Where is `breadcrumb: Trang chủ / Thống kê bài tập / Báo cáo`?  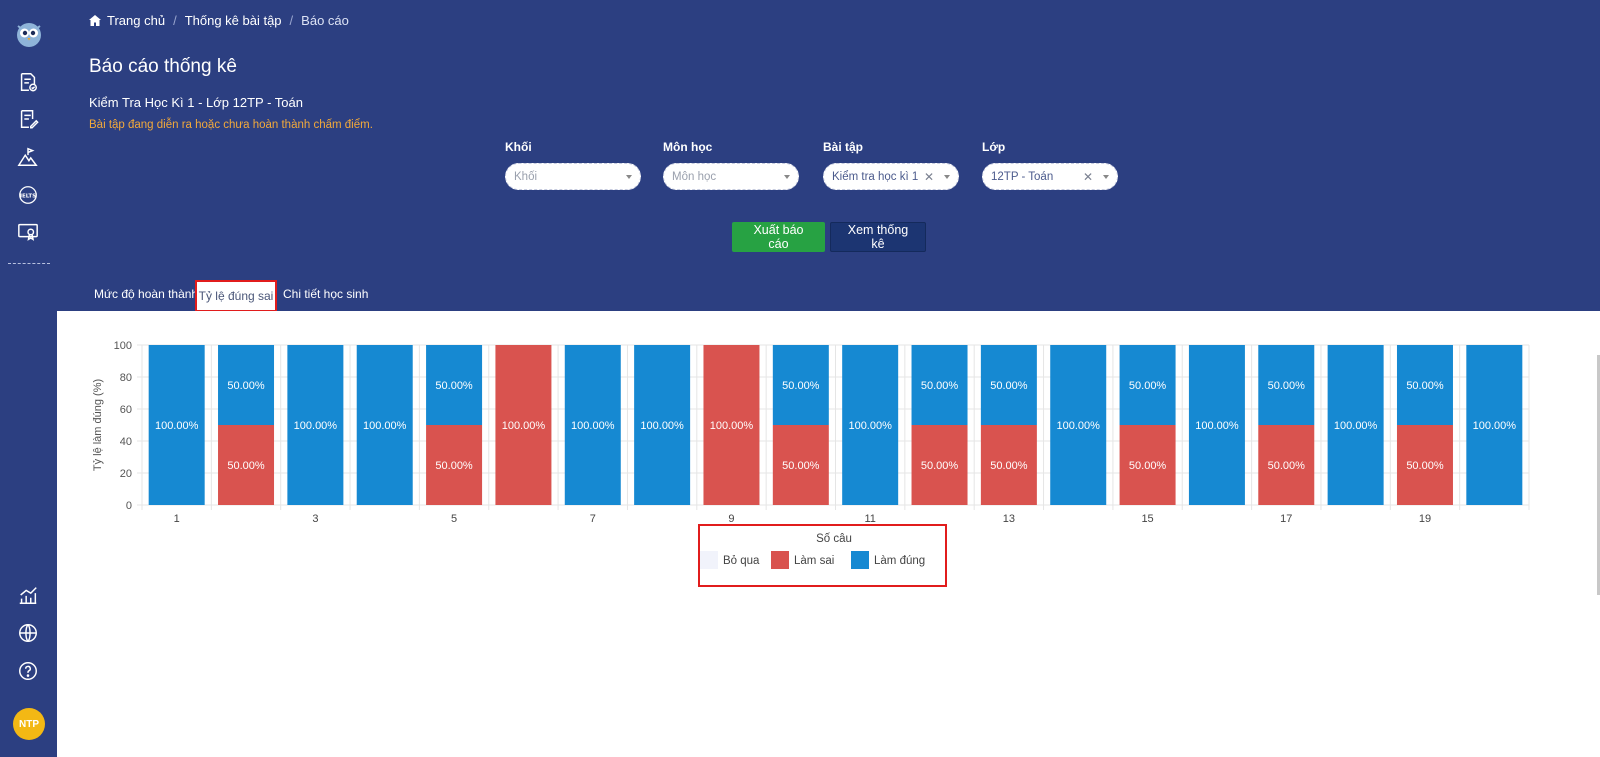
breadcrumb: Trang chủ / Thống kê bài tập / Báo cáo is located at coordinates (219, 20).